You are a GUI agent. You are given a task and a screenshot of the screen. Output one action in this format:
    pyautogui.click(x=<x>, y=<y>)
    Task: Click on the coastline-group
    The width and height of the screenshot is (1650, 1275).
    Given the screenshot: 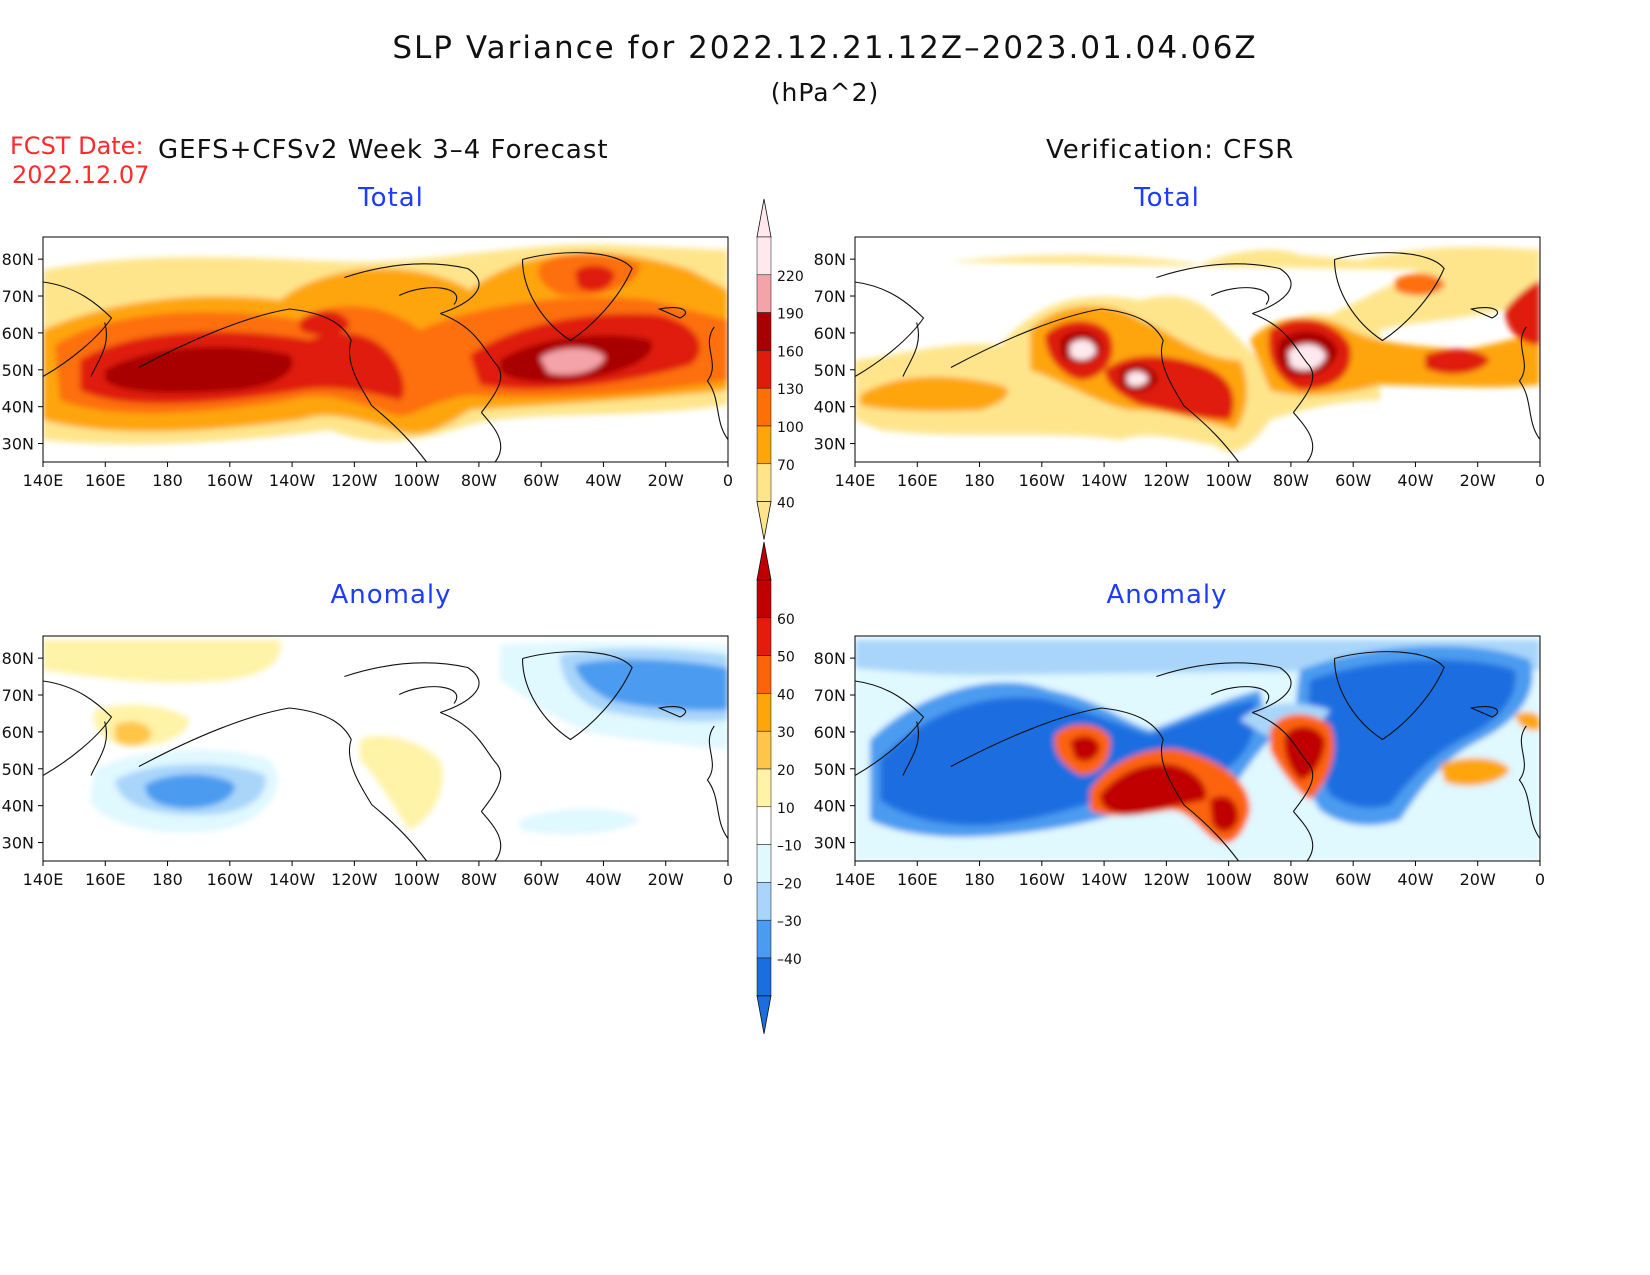 What is the action you would take?
    pyautogui.click(x=385, y=357)
    